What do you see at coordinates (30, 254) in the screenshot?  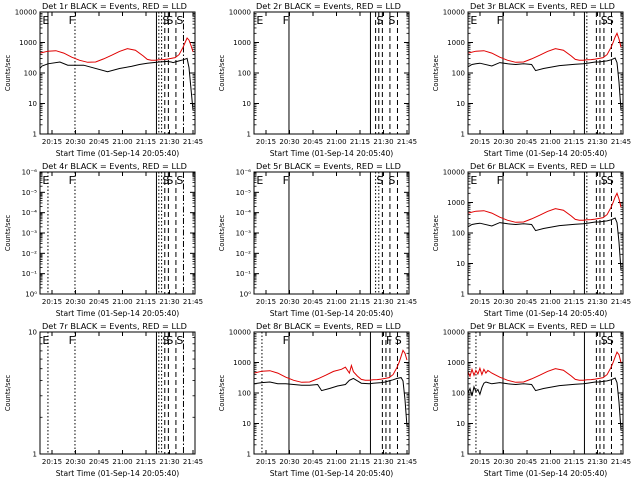 I see `y-tick-label: 10⁻²` at bounding box center [30, 254].